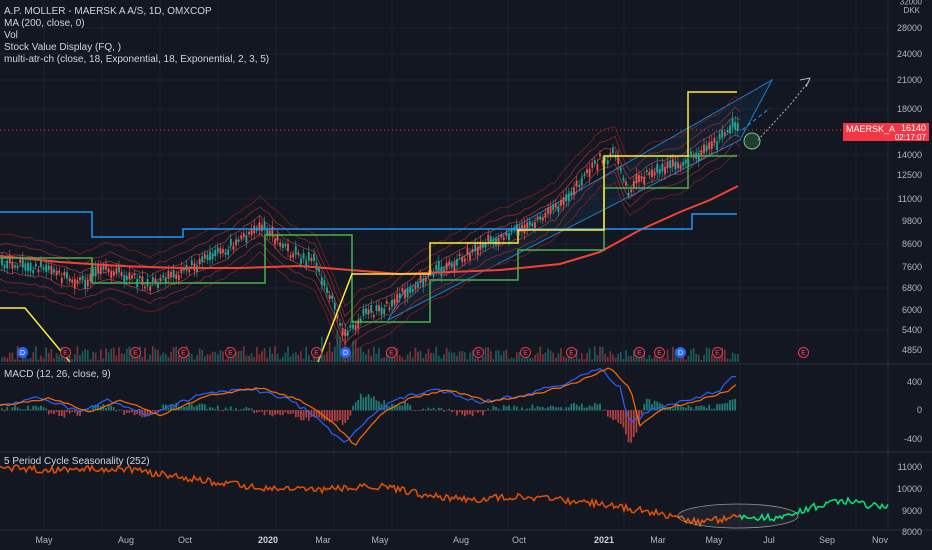  What do you see at coordinates (57, 374) in the screenshot?
I see `macd-title: MACD (12, 26, close, 9)` at bounding box center [57, 374].